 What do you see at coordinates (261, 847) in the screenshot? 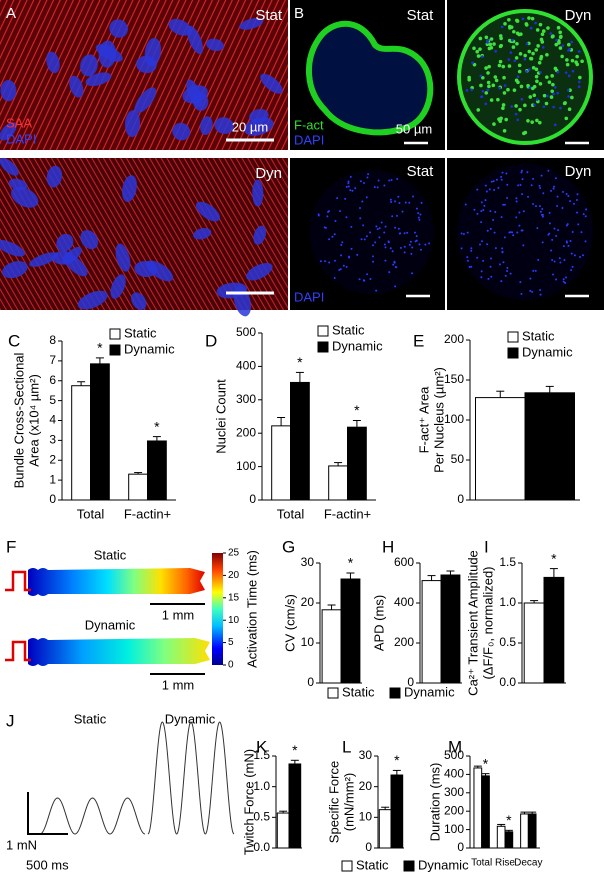
I see `y-tick-label: 0.0` at bounding box center [261, 847].